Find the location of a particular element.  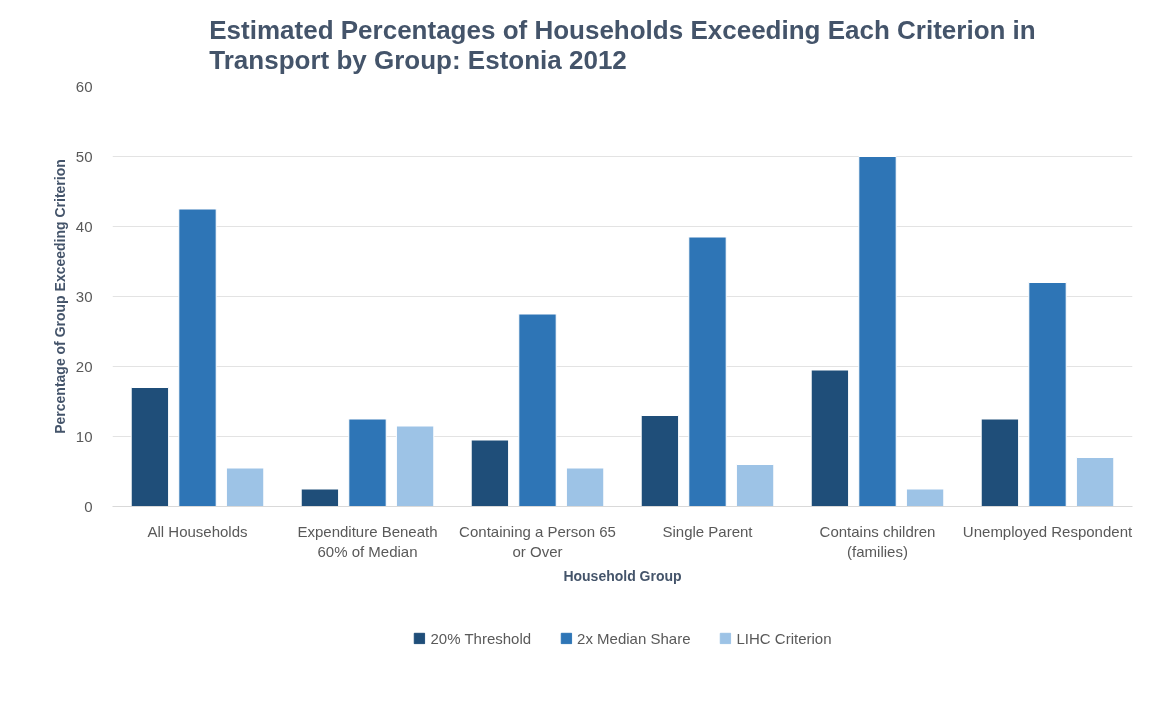

legend-label: LIHC Criterion is located at coordinates (784, 638).